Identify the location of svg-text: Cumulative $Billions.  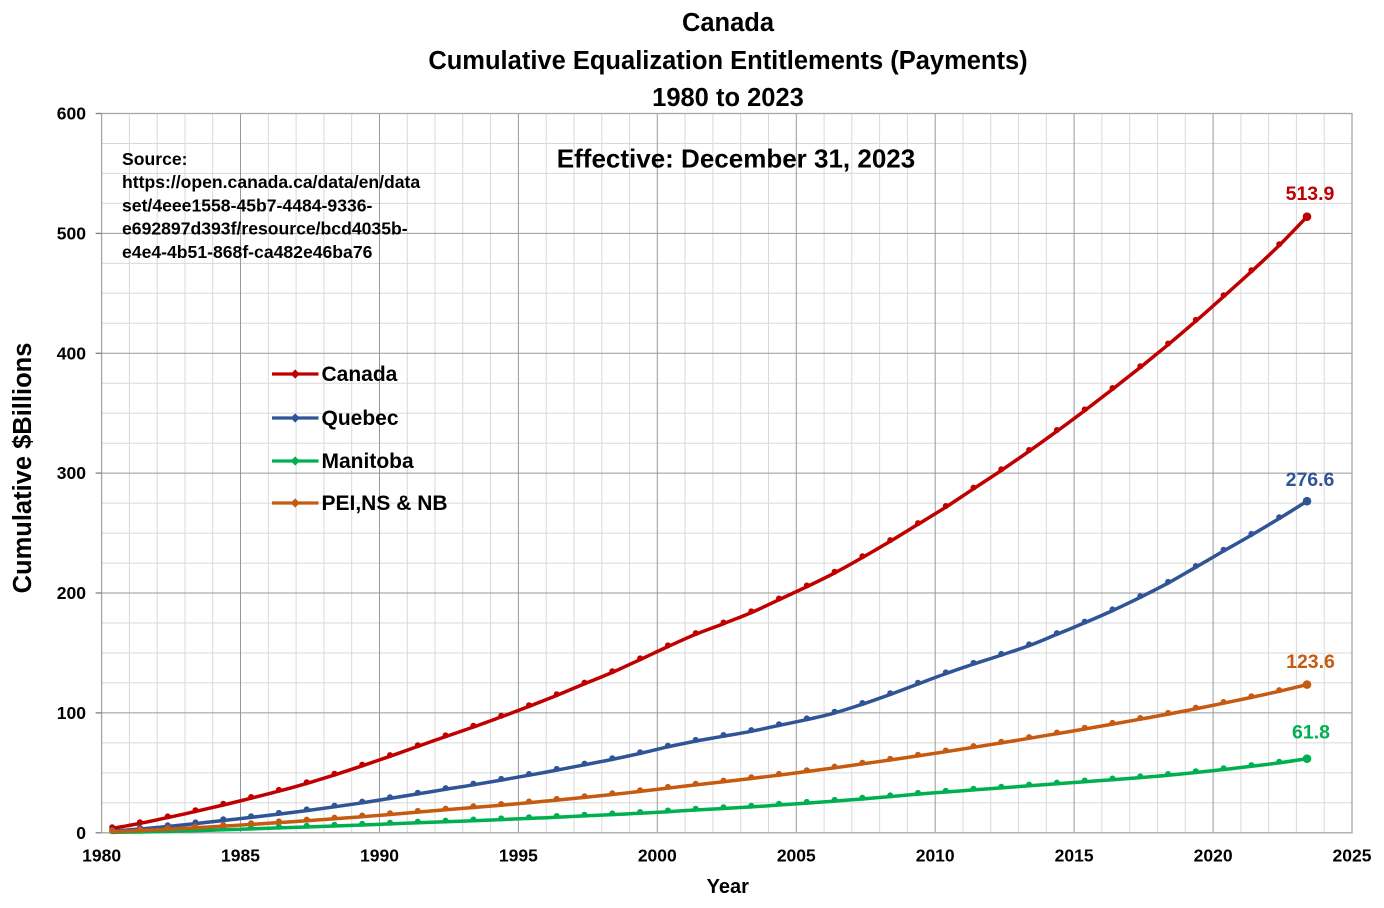
(23, 468).